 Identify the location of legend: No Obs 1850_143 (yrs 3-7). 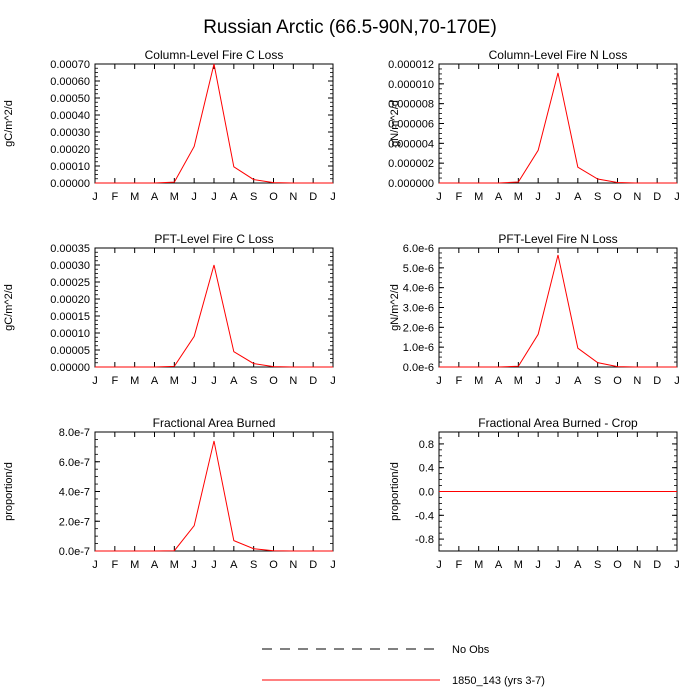
(403, 665).